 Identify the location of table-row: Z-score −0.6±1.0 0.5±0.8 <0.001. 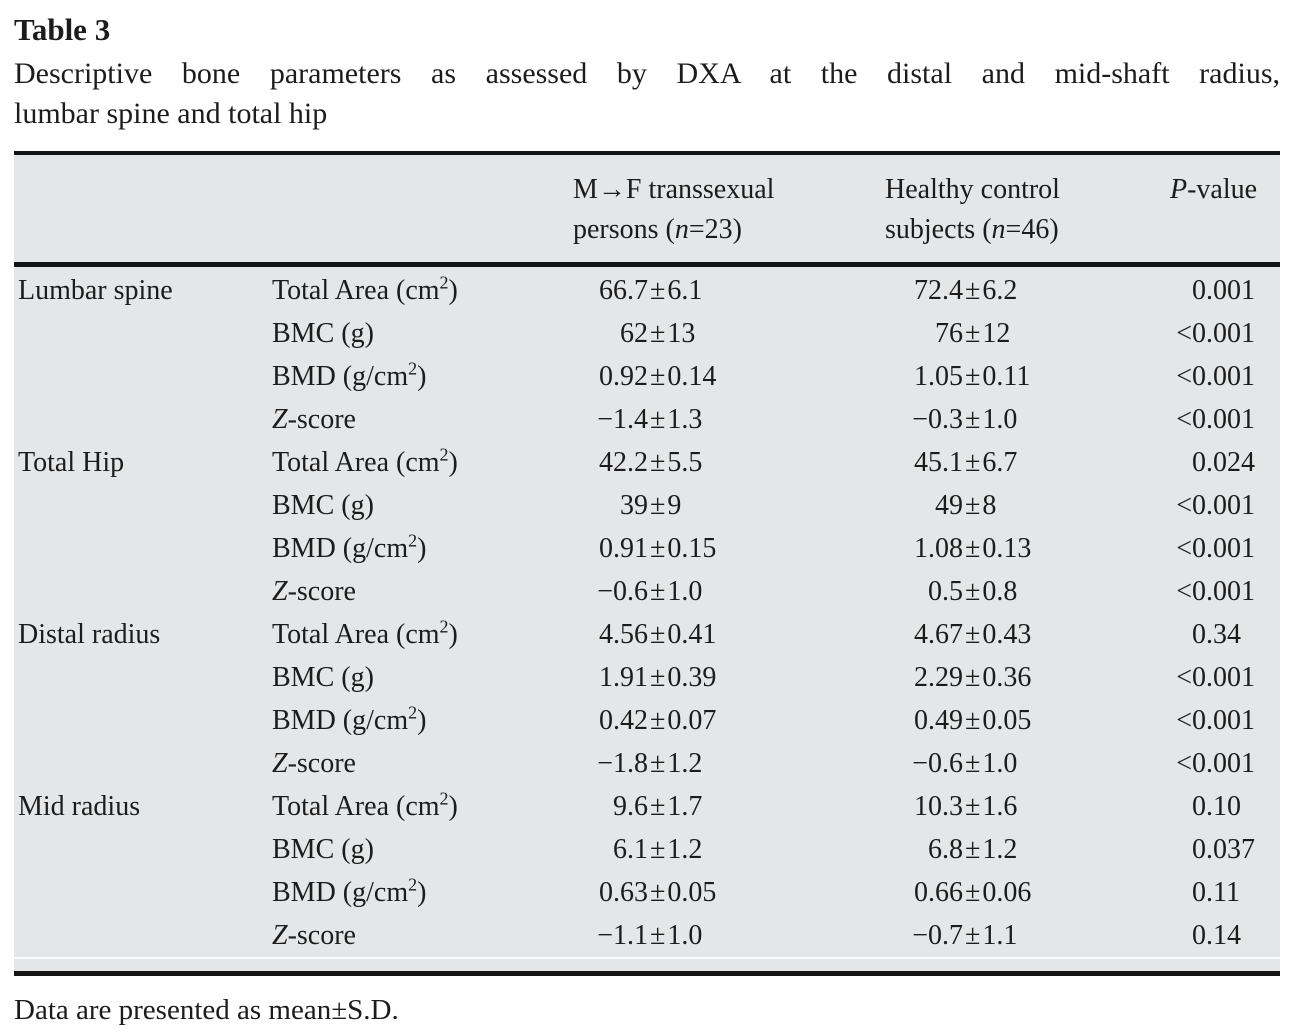
(647, 591).